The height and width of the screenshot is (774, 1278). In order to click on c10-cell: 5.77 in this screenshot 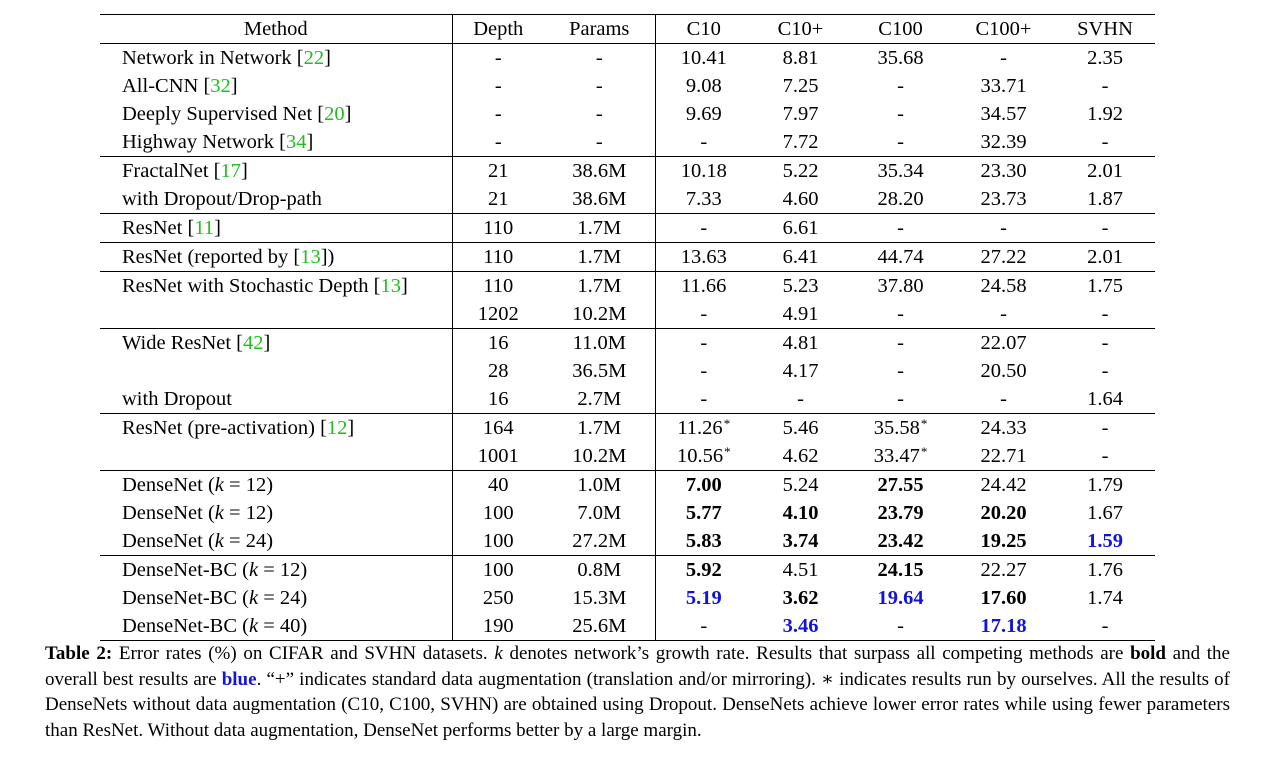, I will do `click(703, 513)`.